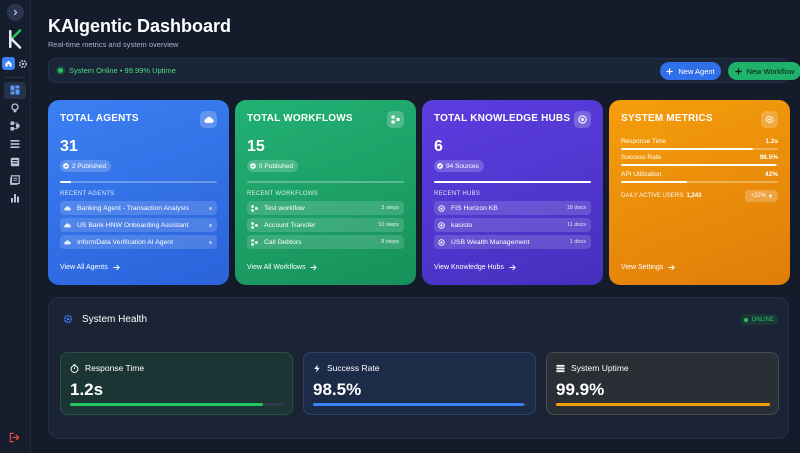 The height and width of the screenshot is (453, 800). What do you see at coordinates (276, 267) in the screenshot?
I see `link-label: View All Workflows` at bounding box center [276, 267].